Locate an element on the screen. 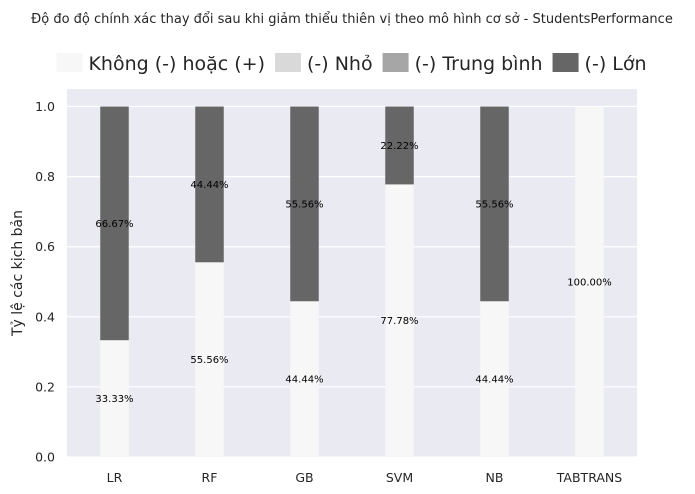  bar-value-label: 77.78% is located at coordinates (399, 321).